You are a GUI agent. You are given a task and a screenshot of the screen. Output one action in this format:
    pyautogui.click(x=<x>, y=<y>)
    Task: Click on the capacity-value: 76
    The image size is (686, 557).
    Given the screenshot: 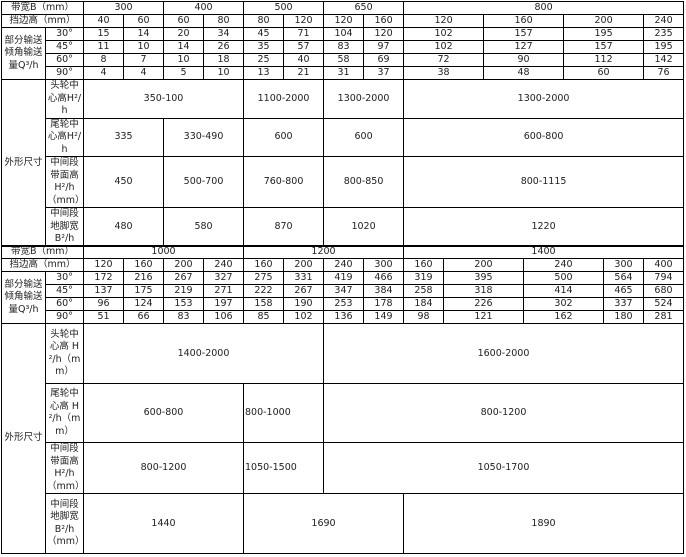 What is the action you would take?
    pyautogui.click(x=664, y=73)
    